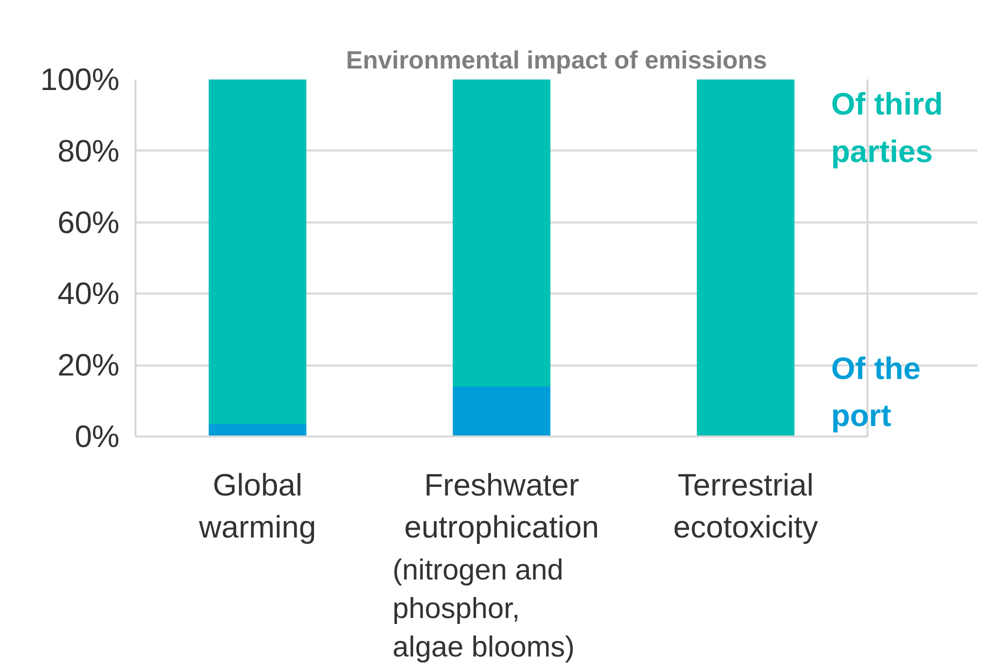 This screenshot has width=987, height=668. What do you see at coordinates (746, 506) in the screenshot?
I see `x-tick-label: Terrestrial ecotoxicity` at bounding box center [746, 506].